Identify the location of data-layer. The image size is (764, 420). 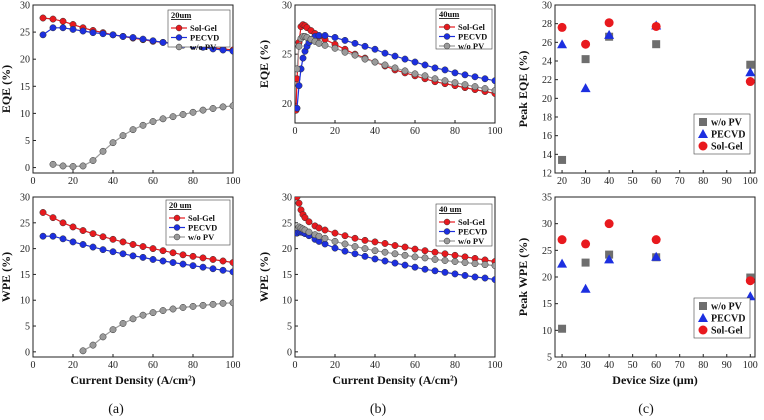
(656, 276).